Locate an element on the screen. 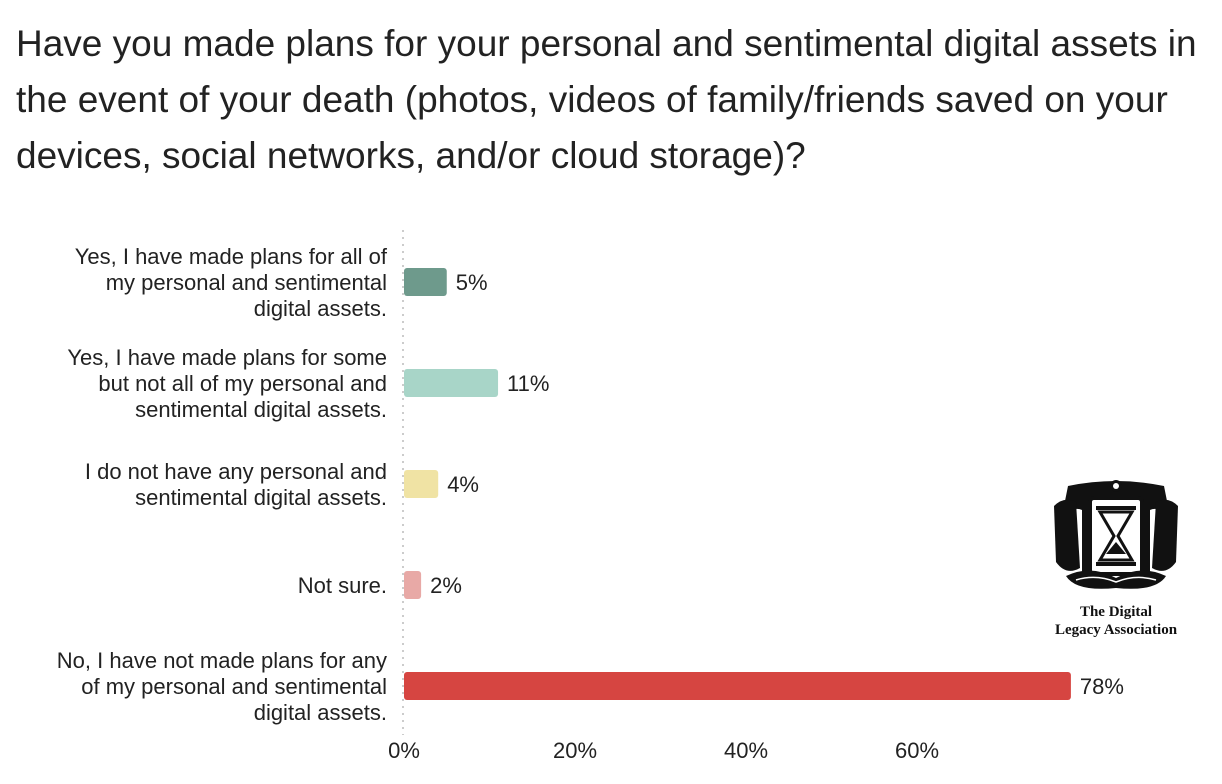 This screenshot has height=784, width=1222. hourglass-crest-icon is located at coordinates (1116, 534).